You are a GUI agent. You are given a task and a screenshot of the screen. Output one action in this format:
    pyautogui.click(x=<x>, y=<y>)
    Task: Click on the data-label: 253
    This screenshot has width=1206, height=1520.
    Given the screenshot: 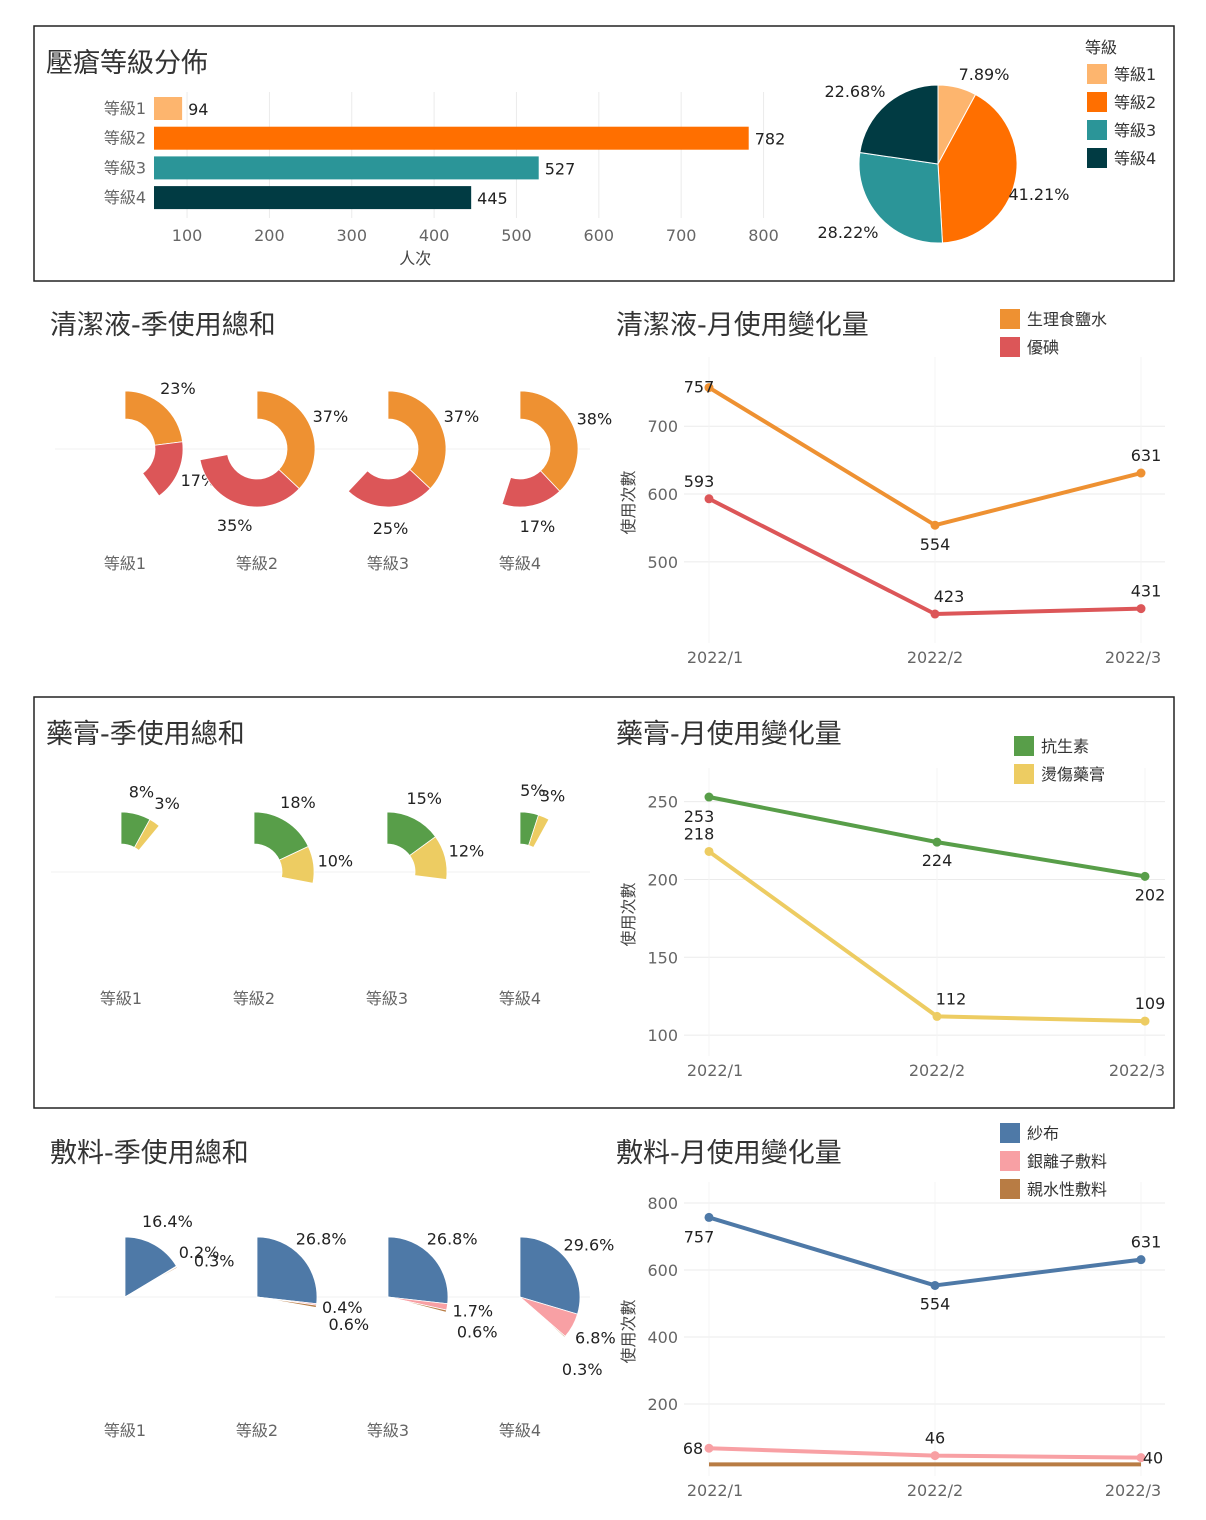 What is the action you would take?
    pyautogui.click(x=699, y=816)
    